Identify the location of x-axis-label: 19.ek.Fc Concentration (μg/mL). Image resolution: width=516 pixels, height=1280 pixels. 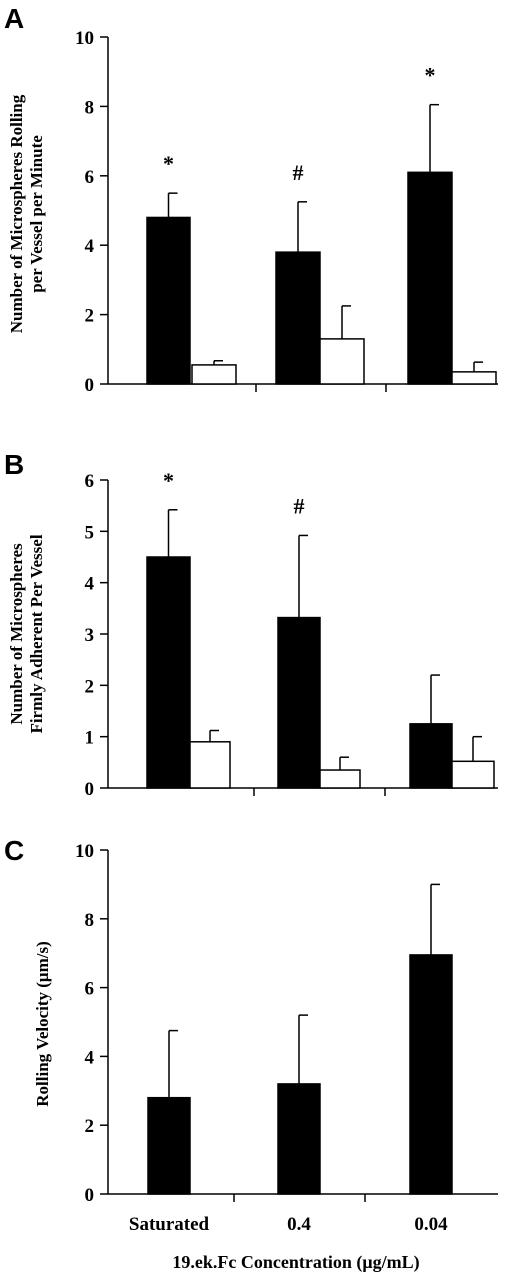
(295, 1262).